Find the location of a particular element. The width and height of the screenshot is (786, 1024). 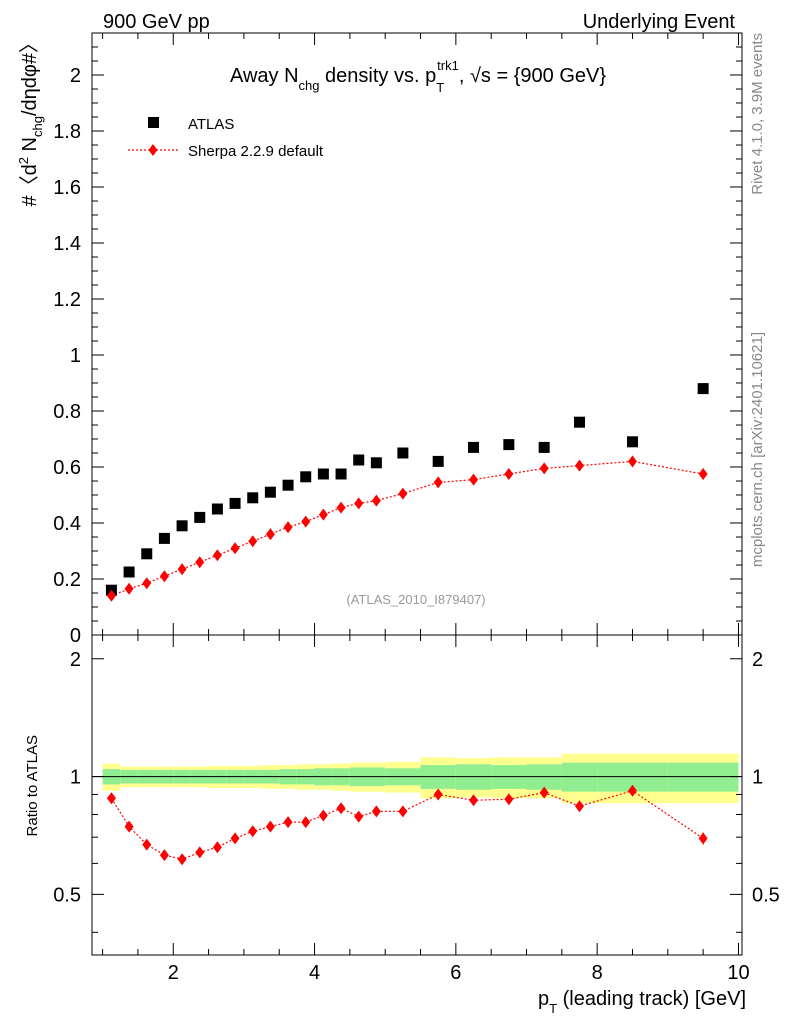

title-pre: Away N is located at coordinates (264, 76).